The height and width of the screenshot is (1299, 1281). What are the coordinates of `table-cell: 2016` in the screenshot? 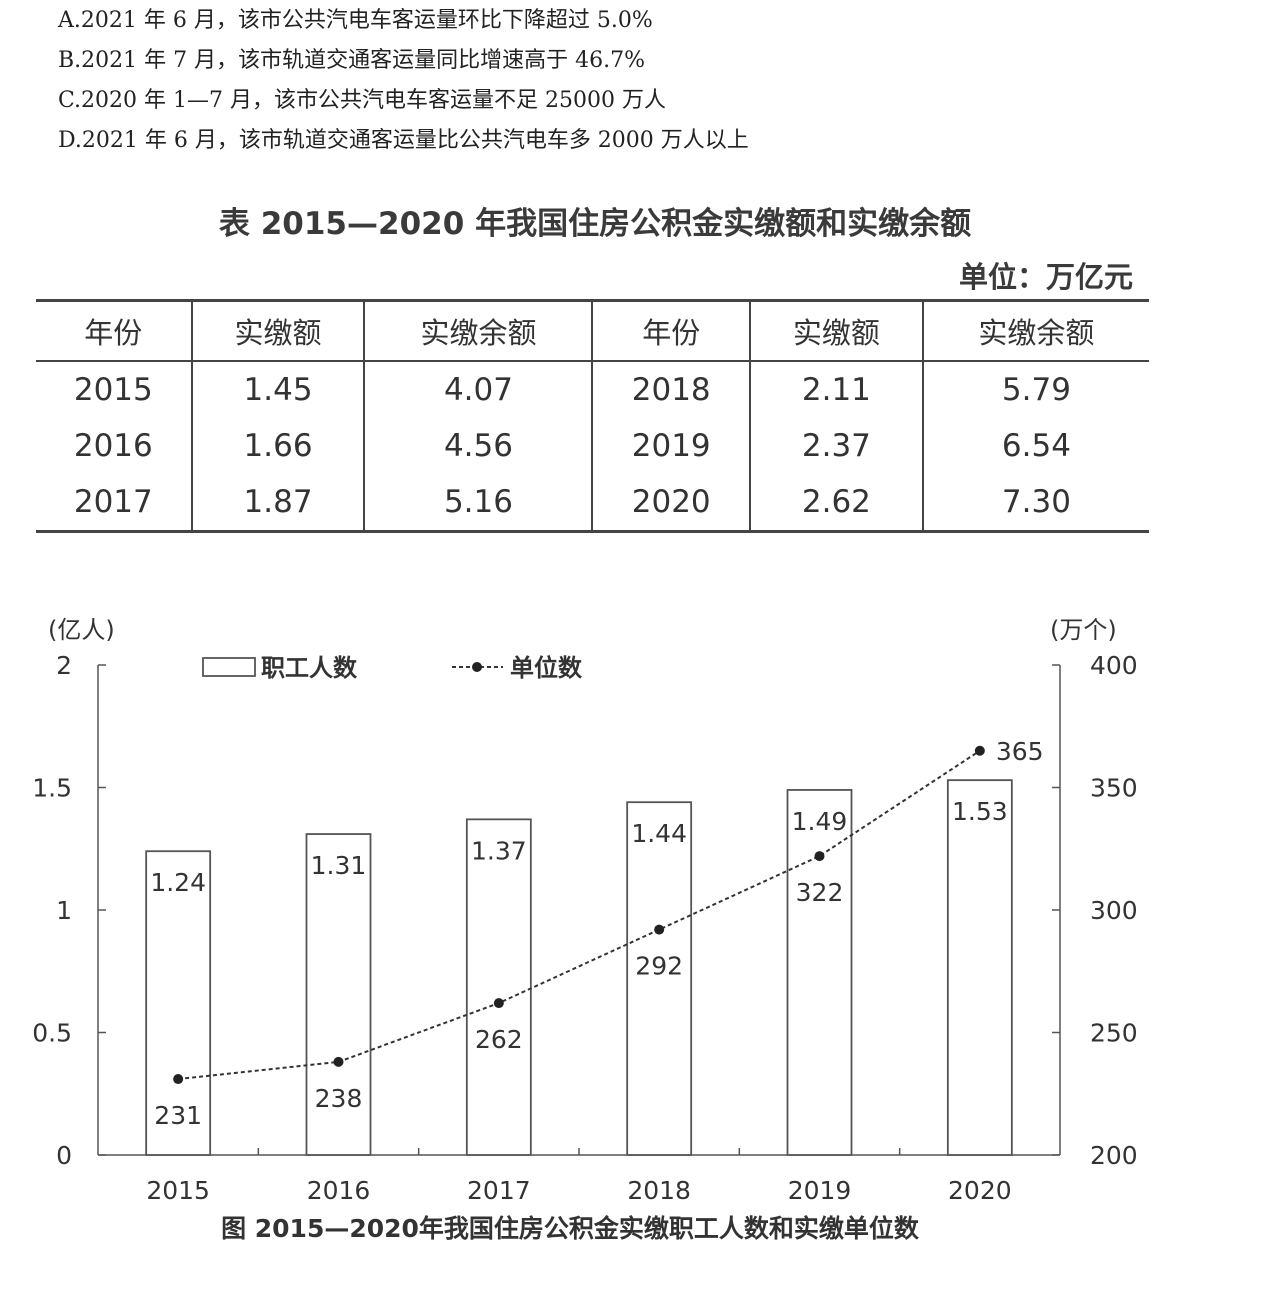 It's located at (114, 446).